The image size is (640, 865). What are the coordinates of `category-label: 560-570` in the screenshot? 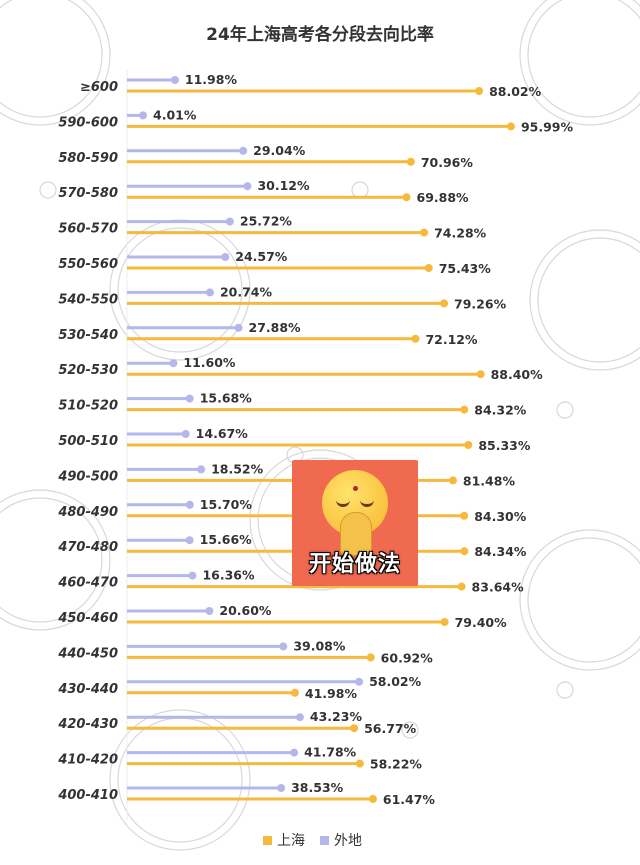 It's located at (88, 229).